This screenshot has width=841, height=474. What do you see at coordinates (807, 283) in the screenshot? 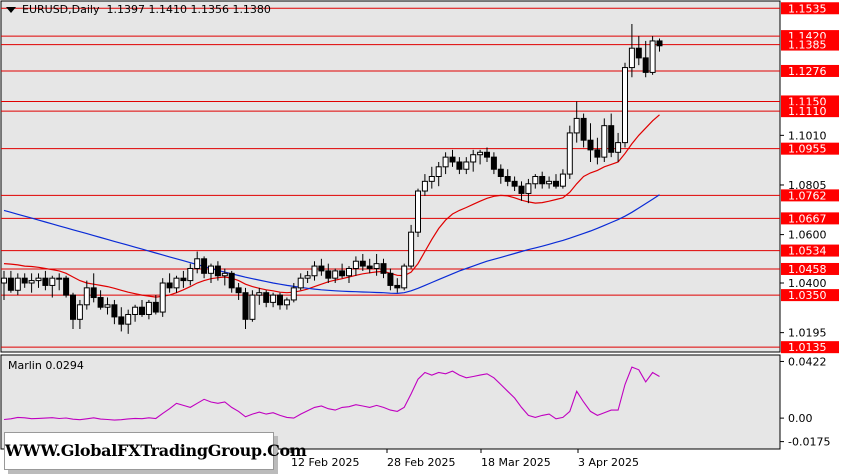
I see `price-tick-label: 1.0400` at bounding box center [807, 283].